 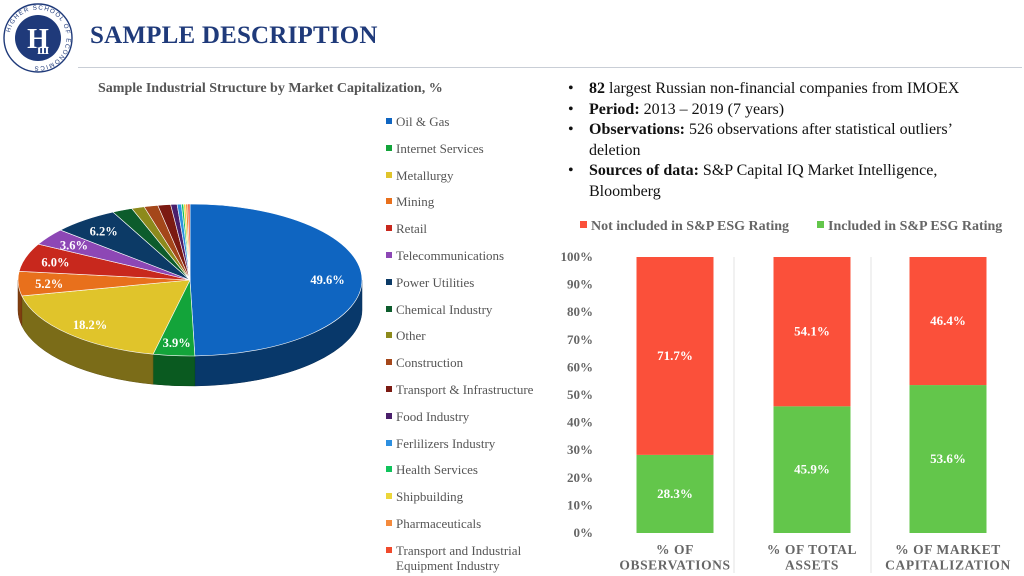 What do you see at coordinates (580, 366) in the screenshot?
I see `y-tick-label: 60%` at bounding box center [580, 366].